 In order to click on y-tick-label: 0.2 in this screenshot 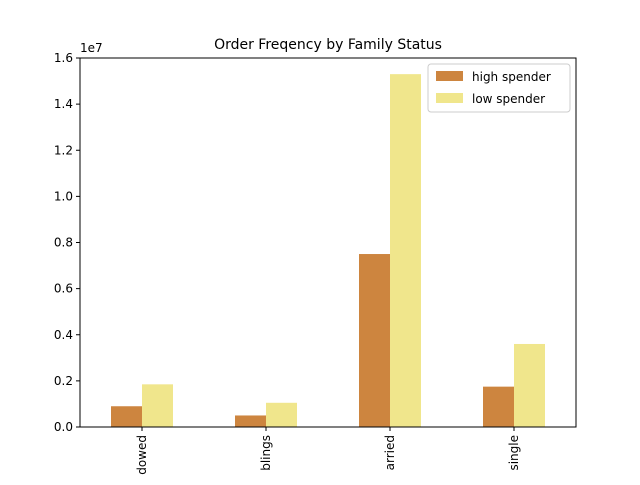, I will do `click(63, 381)`.